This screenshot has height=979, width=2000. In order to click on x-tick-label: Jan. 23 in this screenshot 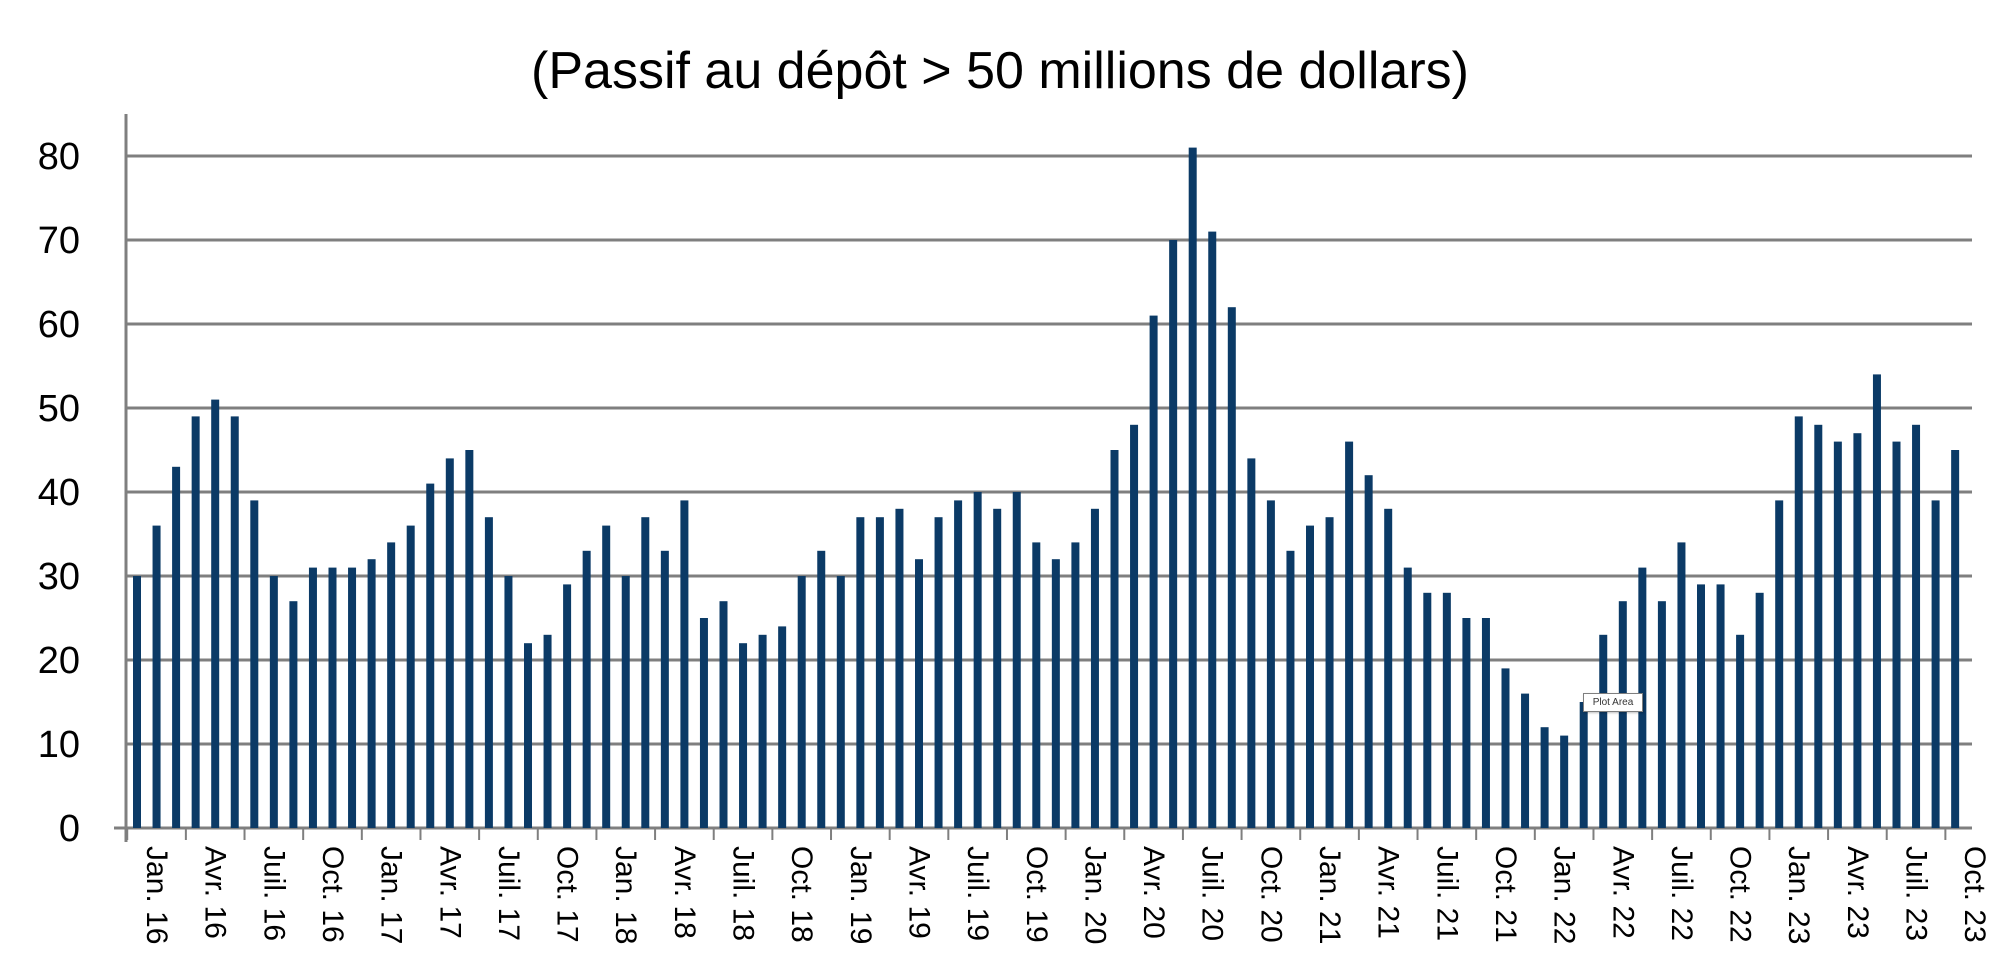, I will do `click(1798, 895)`.